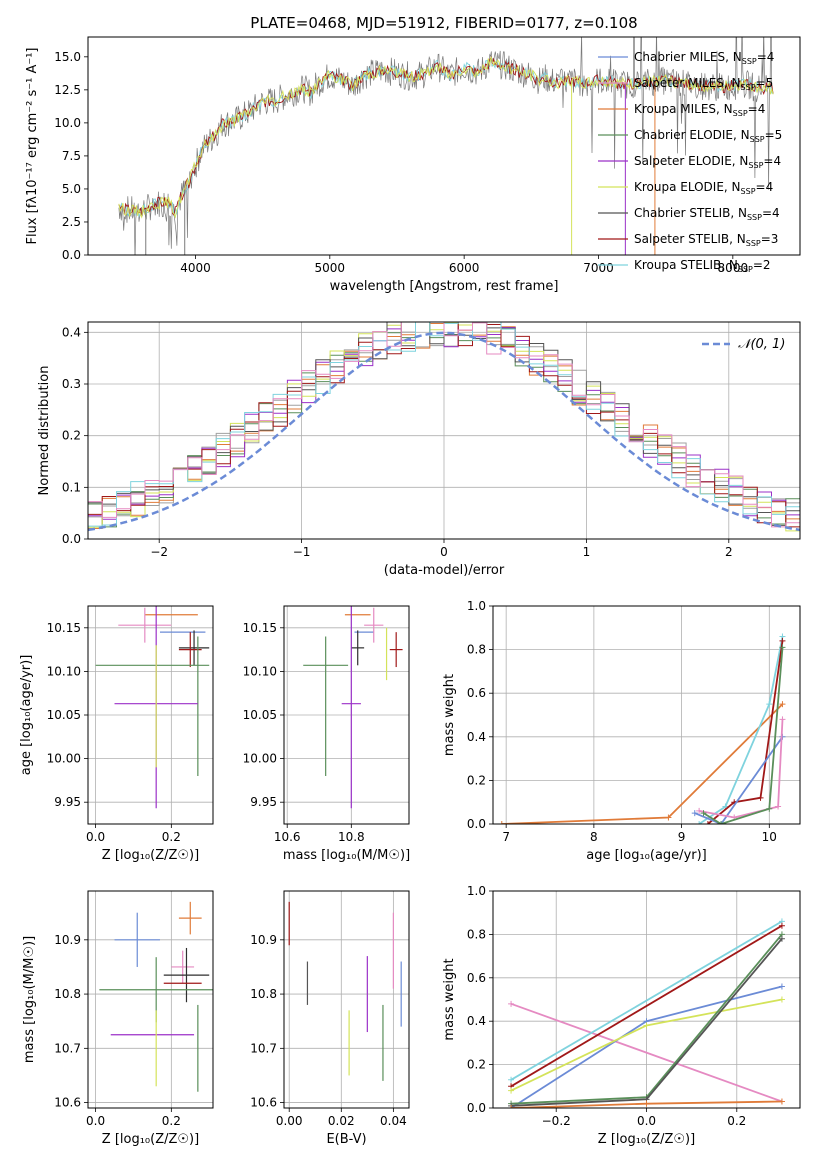 The height and width of the screenshot is (1170, 819). I want to click on x-tick-label: 0.04, so click(393, 1121).